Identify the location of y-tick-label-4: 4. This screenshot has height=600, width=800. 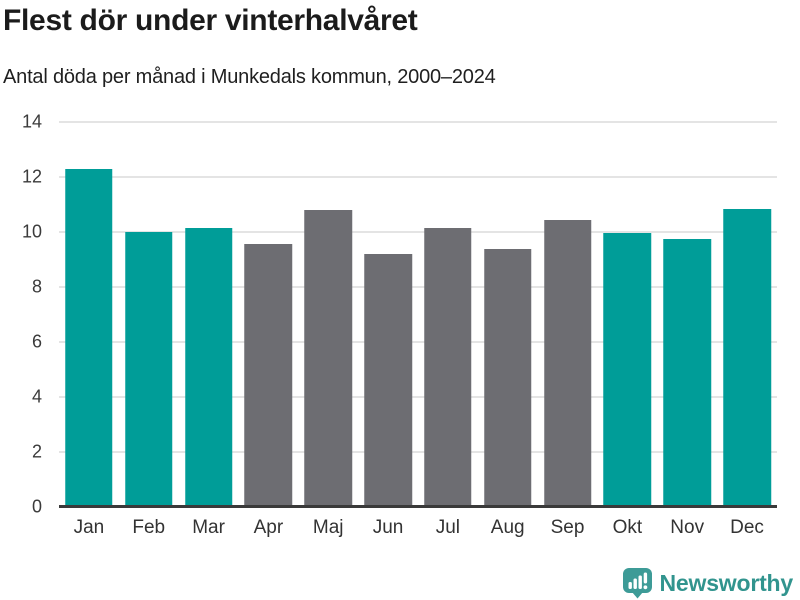
(36, 396).